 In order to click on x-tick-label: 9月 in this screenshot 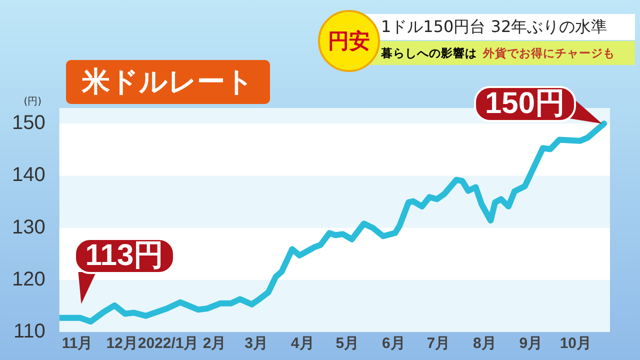, I will do `click(531, 343)`.